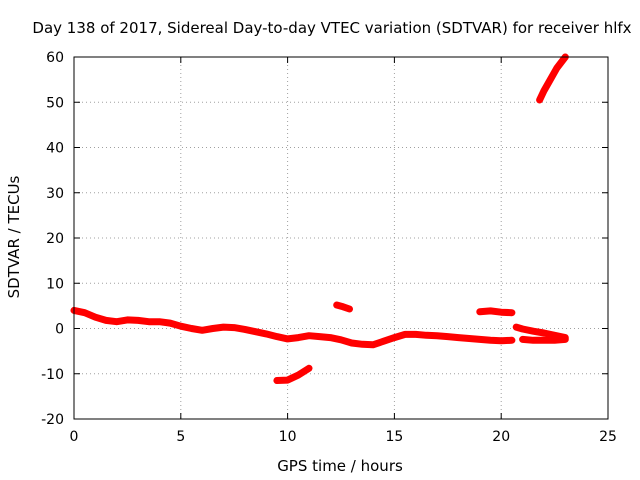  What do you see at coordinates (293, 327) in the screenshot?
I see `series-line-main` at bounding box center [293, 327].